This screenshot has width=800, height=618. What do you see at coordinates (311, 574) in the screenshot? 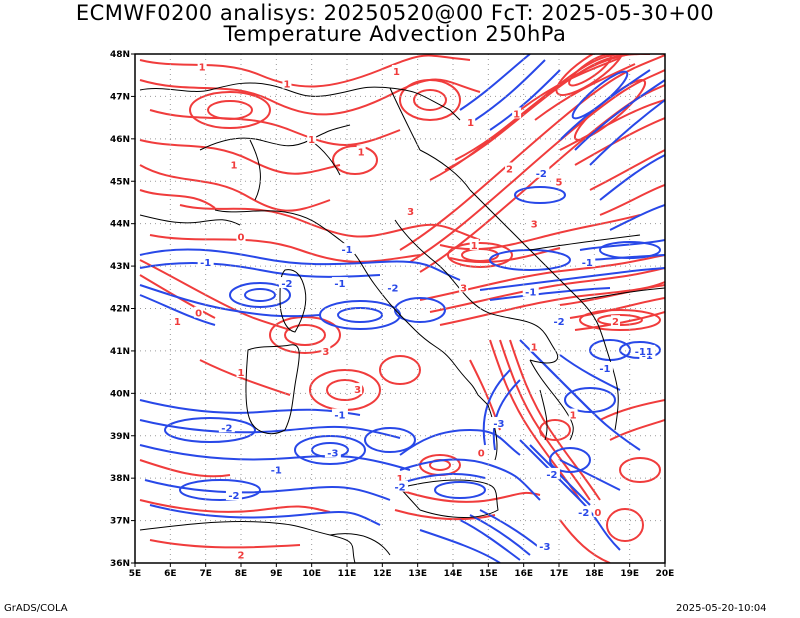
I see `lon-tick-label: 10E` at bounding box center [311, 574].